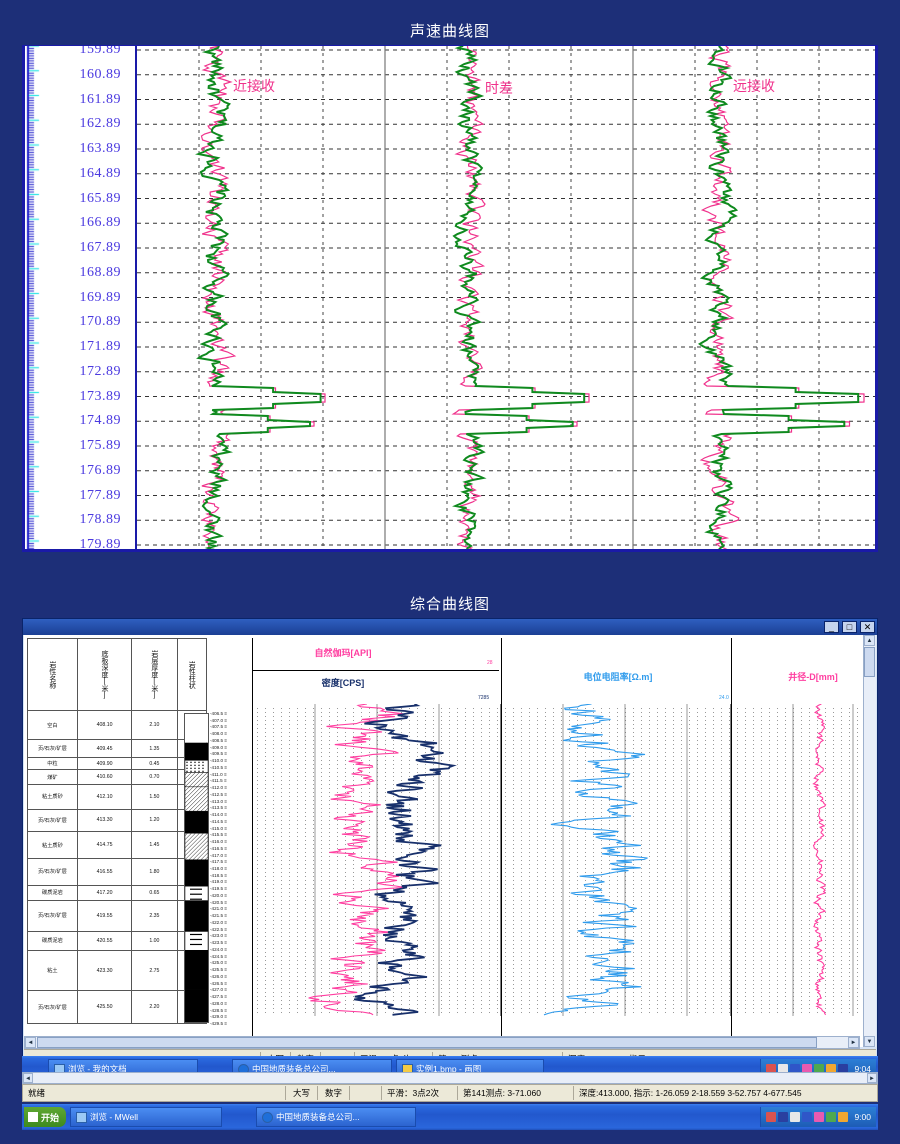  What do you see at coordinates (449, 1069) in the screenshot?
I see `taskbar-item-label: 实例1.bmp - 画图` at bounding box center [449, 1069].